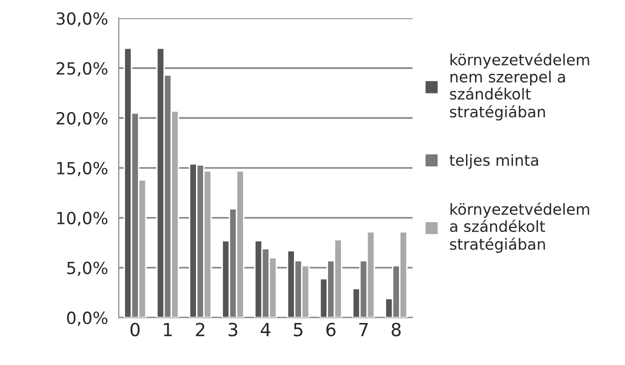 The image size is (625, 365). Describe the element at coordinates (82, 19) in the screenshot. I see `y-tick-label: 30,0%` at that location.